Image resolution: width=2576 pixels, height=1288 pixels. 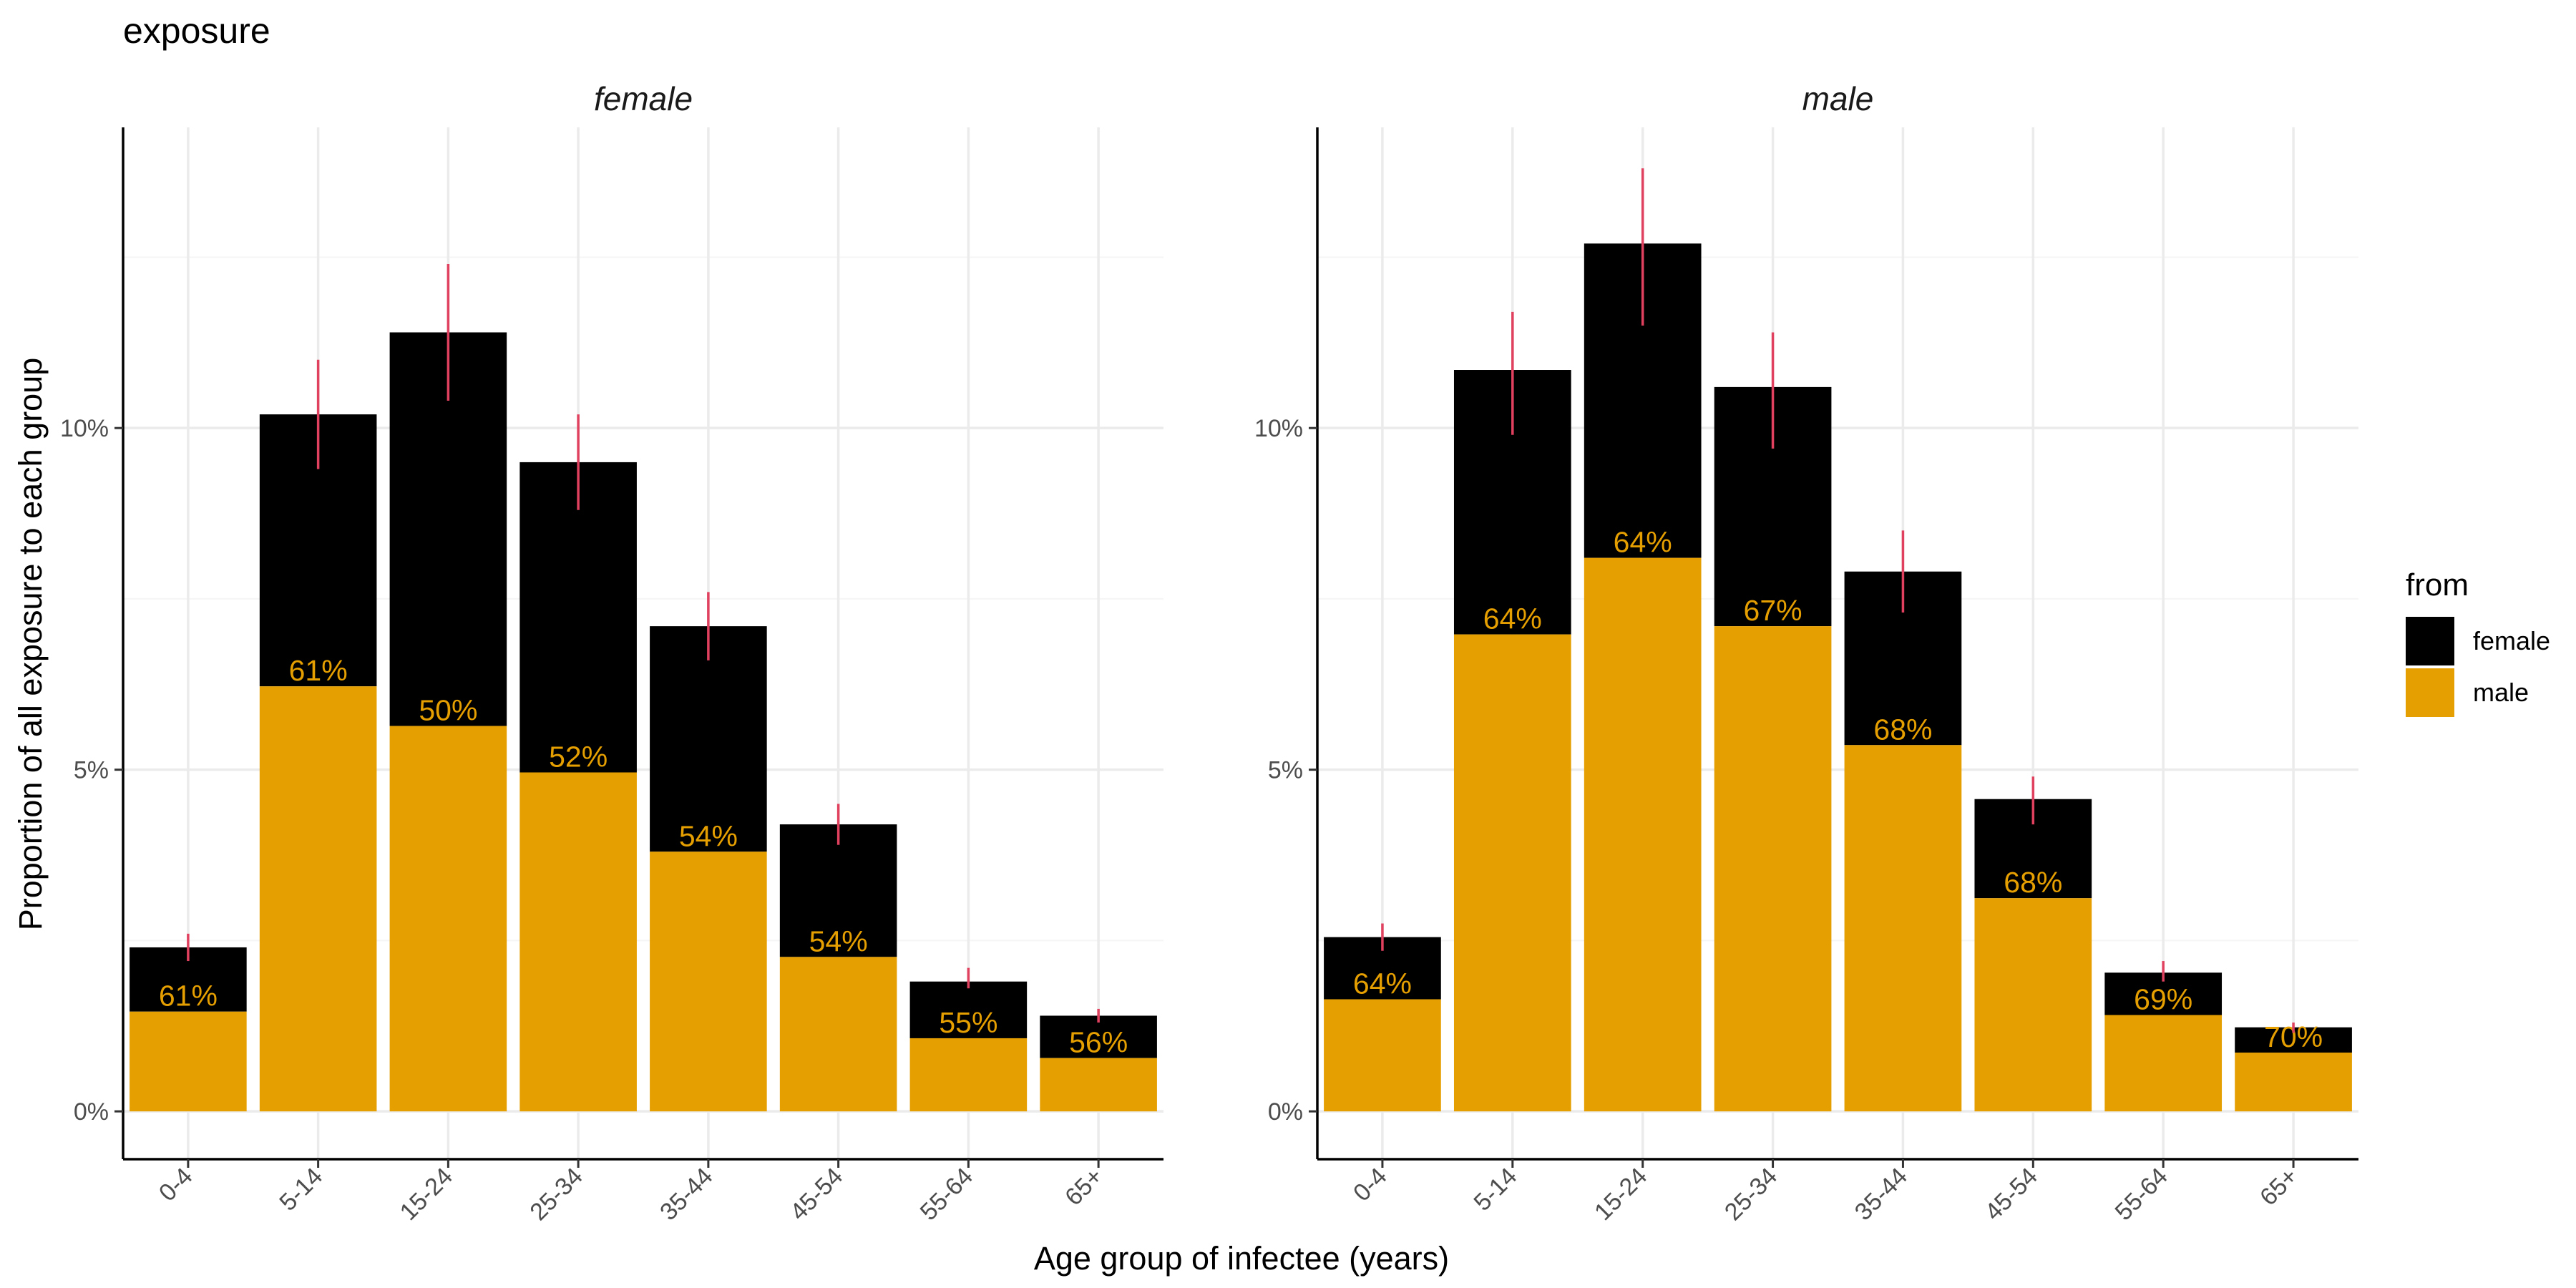 I want to click on male-share-label: 56%, so click(x=1098, y=1042).